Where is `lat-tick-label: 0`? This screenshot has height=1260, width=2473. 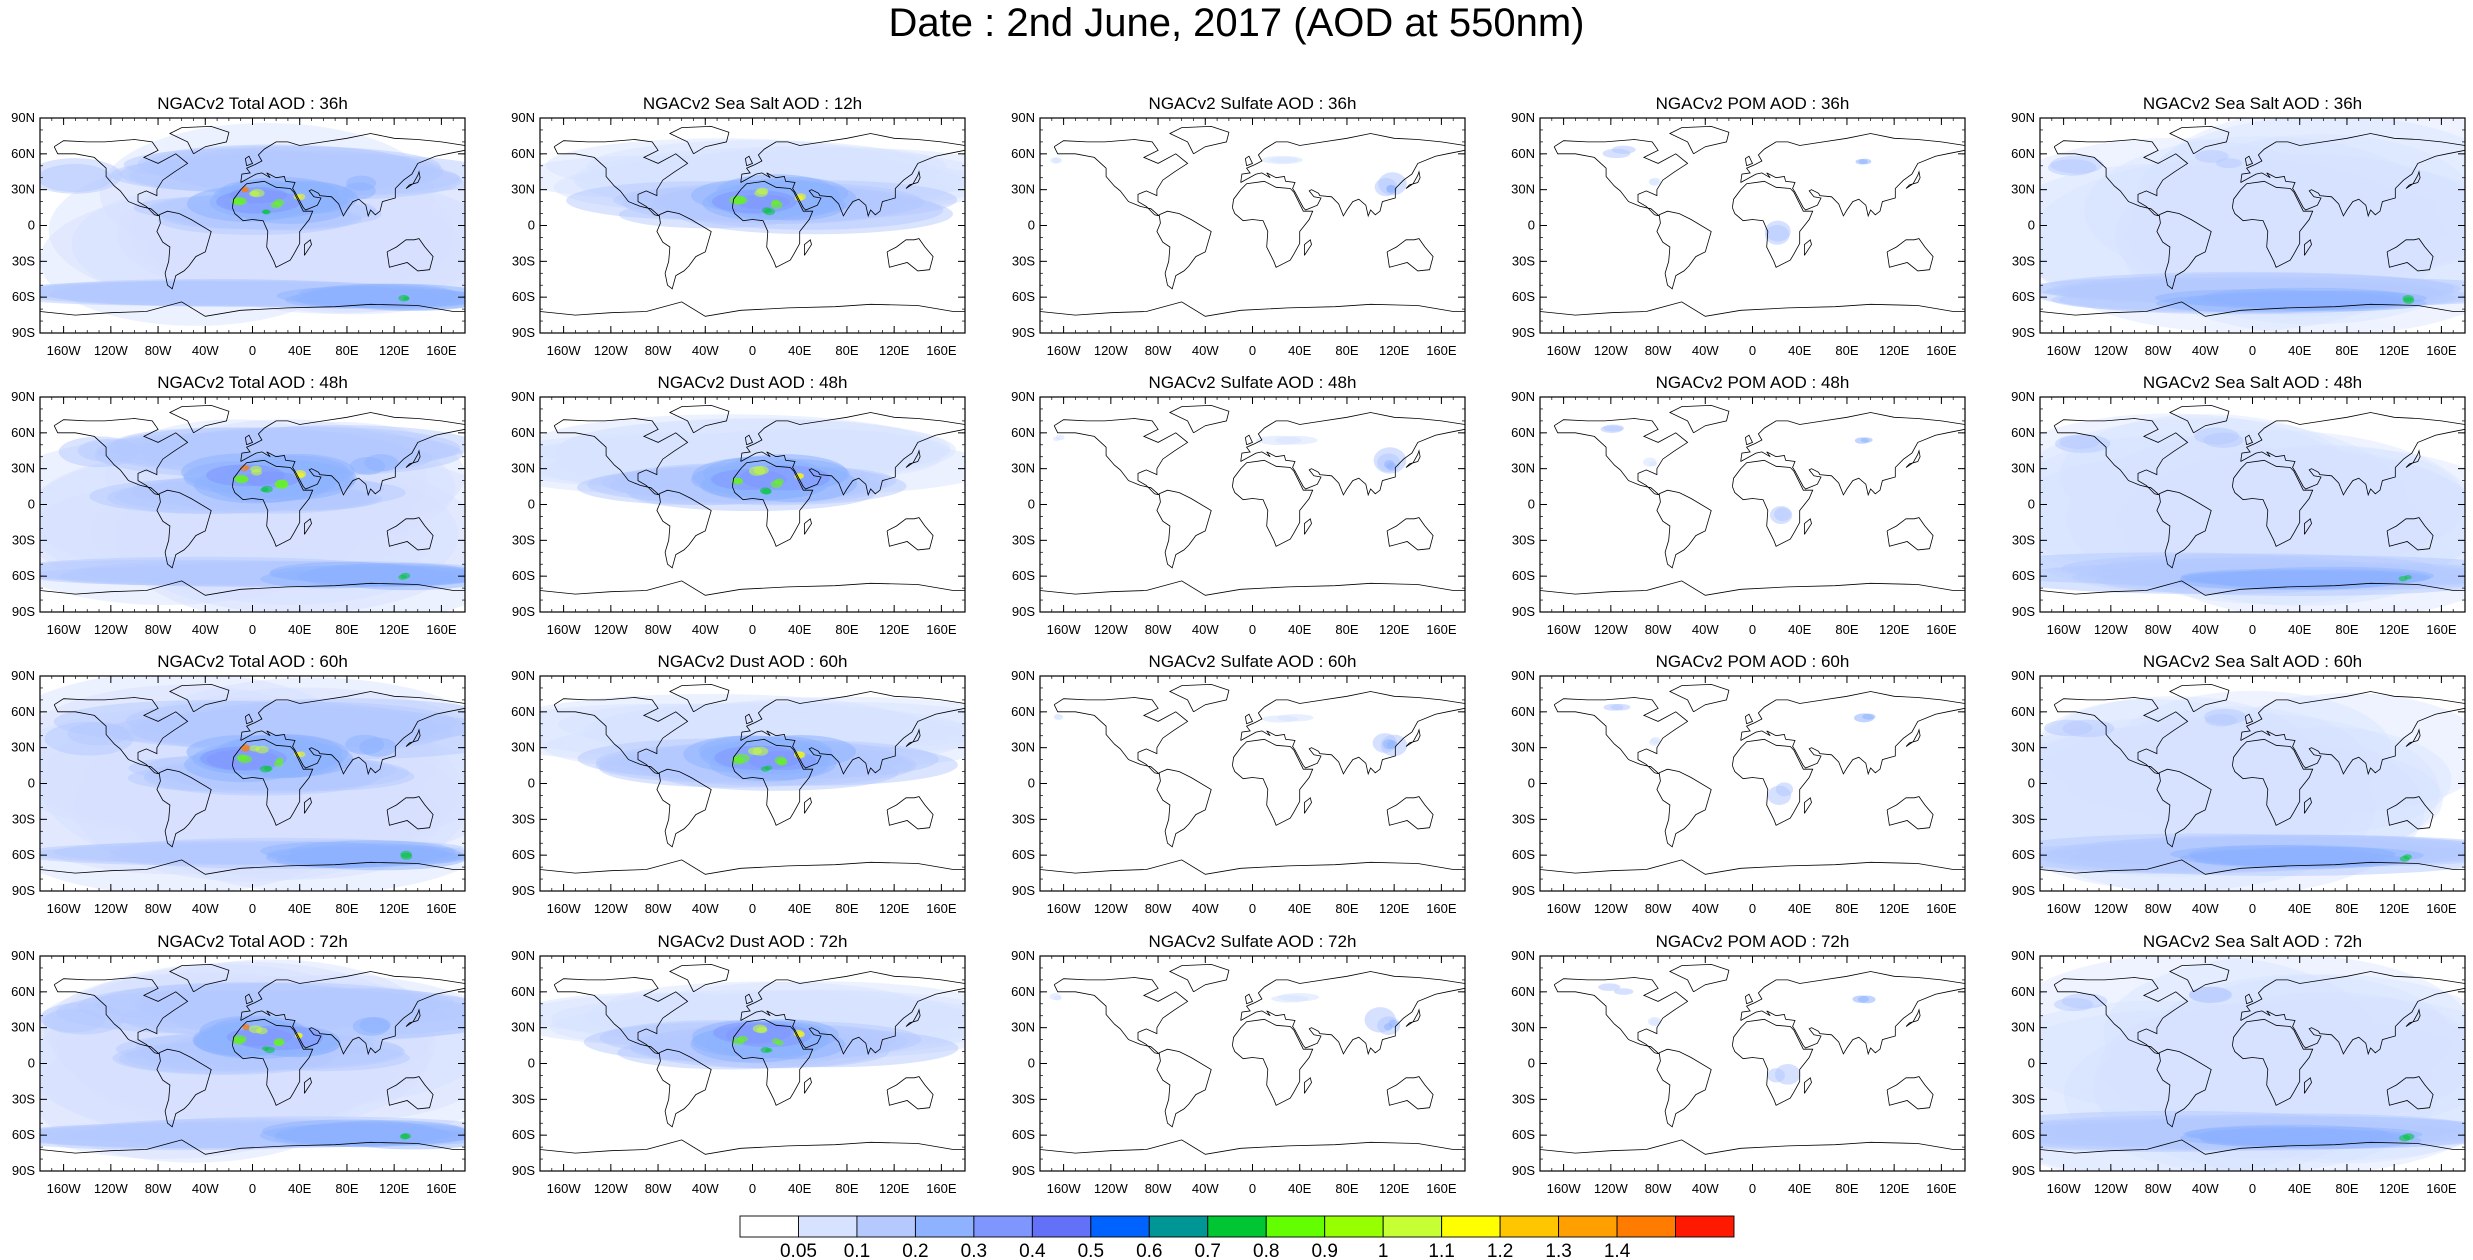 lat-tick-label: 0 is located at coordinates (31, 225).